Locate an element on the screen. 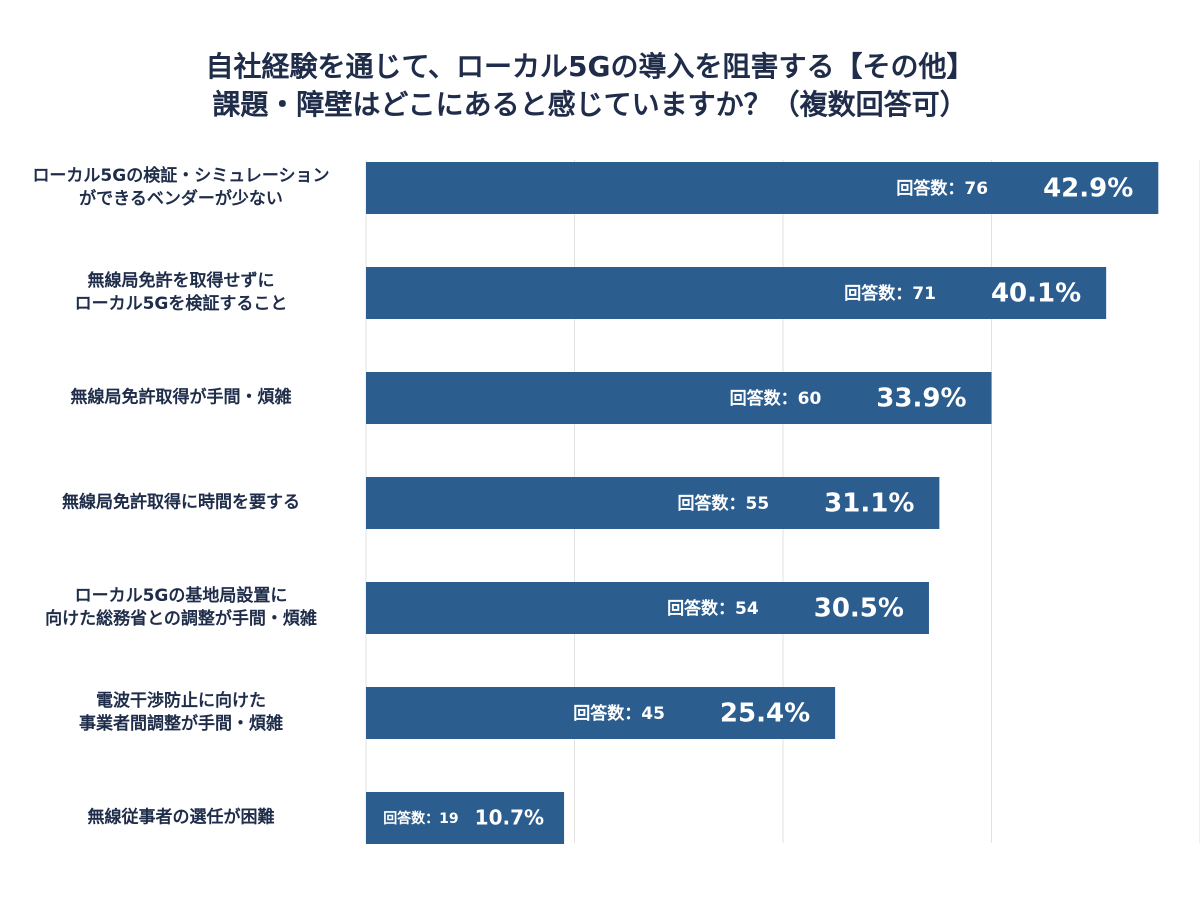 This screenshot has height=900, width=1200. percent-label: 10.7% is located at coordinates (509, 818).